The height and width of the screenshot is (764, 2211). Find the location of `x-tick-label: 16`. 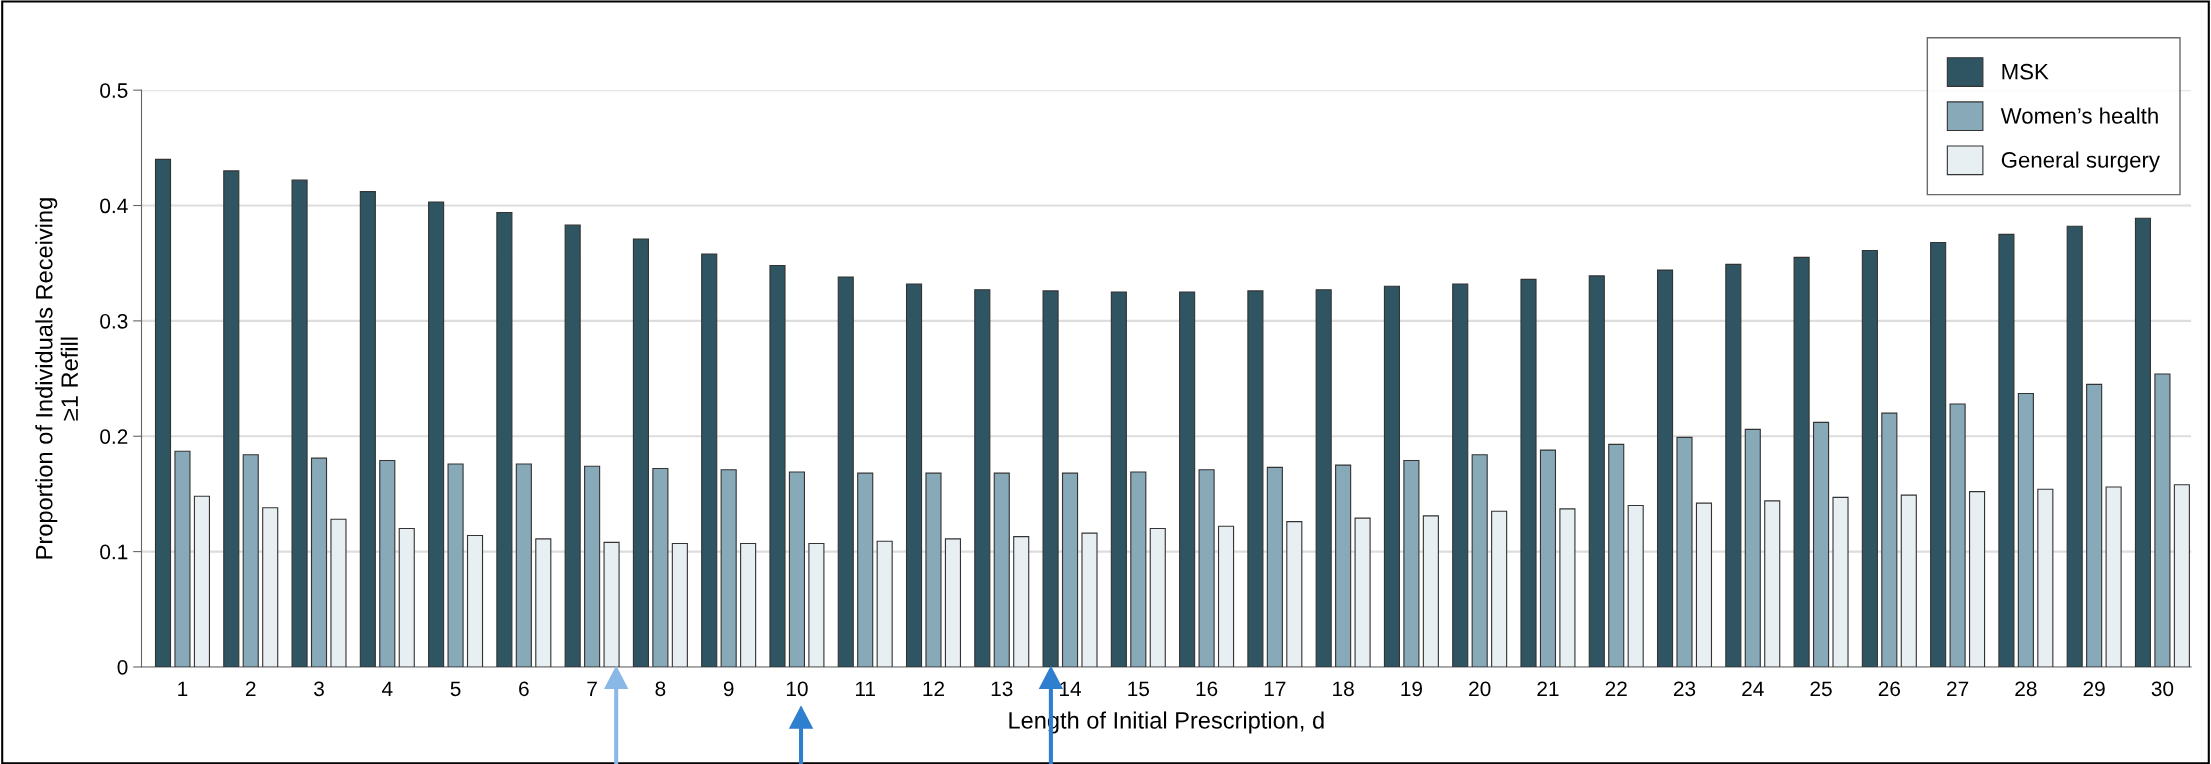

x-tick-label: 16 is located at coordinates (1207, 689).